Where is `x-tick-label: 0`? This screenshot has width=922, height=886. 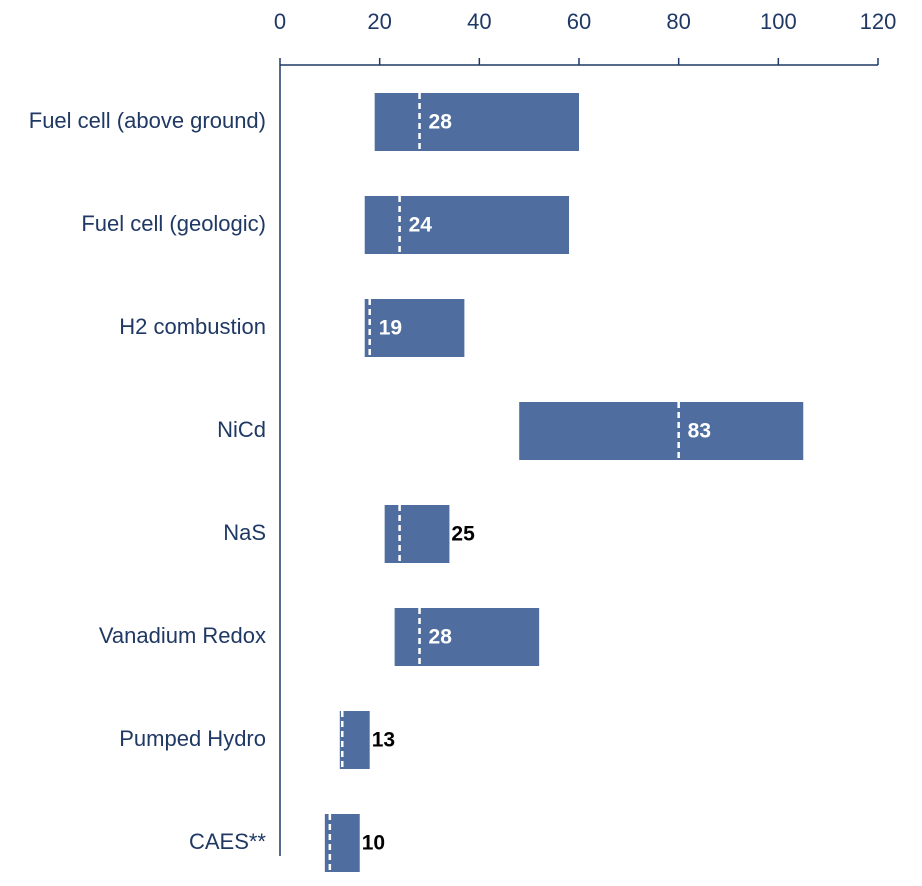
x-tick-label: 0 is located at coordinates (280, 21).